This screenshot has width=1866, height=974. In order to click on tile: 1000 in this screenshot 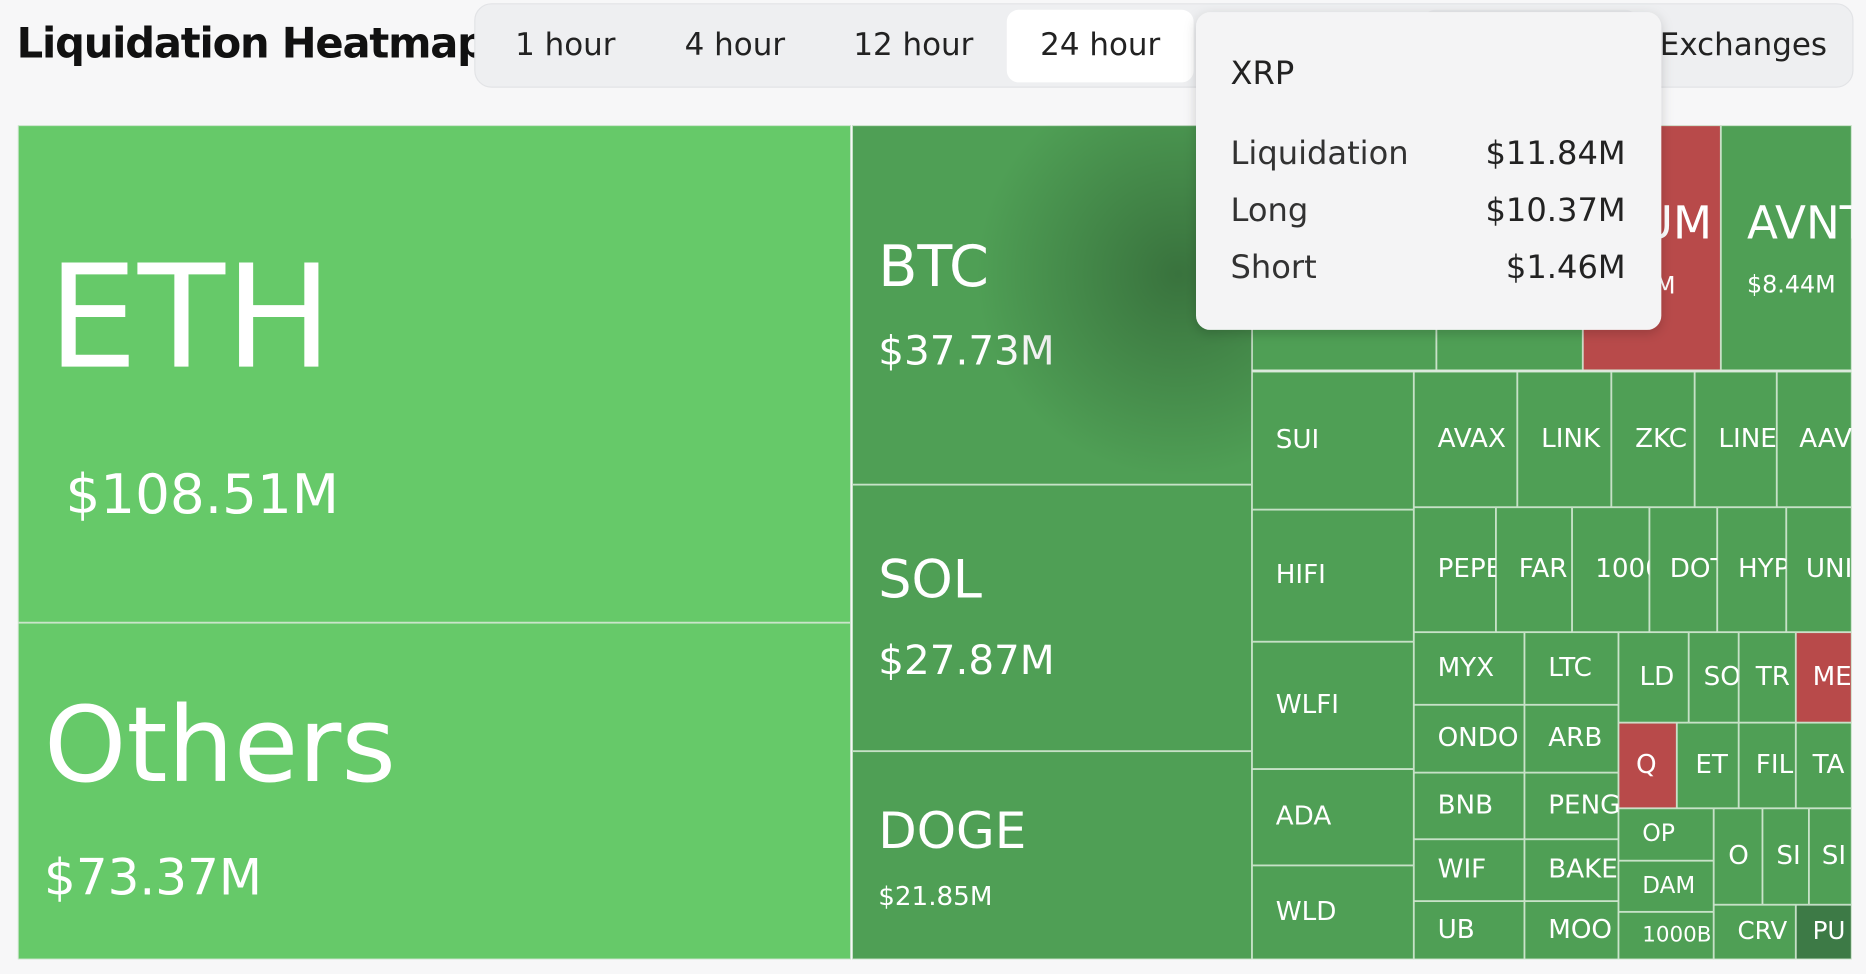, I will do `click(1617, 570)`.